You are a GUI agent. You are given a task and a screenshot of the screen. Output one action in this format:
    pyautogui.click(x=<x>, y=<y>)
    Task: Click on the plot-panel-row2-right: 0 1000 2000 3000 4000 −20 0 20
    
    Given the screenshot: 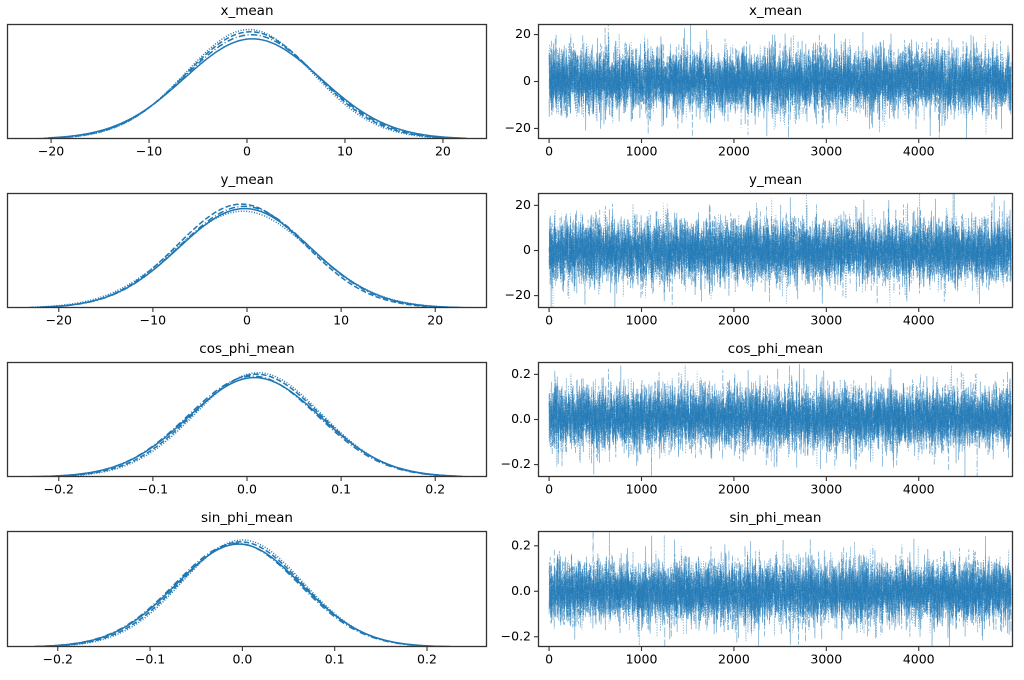 What is the action you would take?
    pyautogui.click(x=753, y=261)
    